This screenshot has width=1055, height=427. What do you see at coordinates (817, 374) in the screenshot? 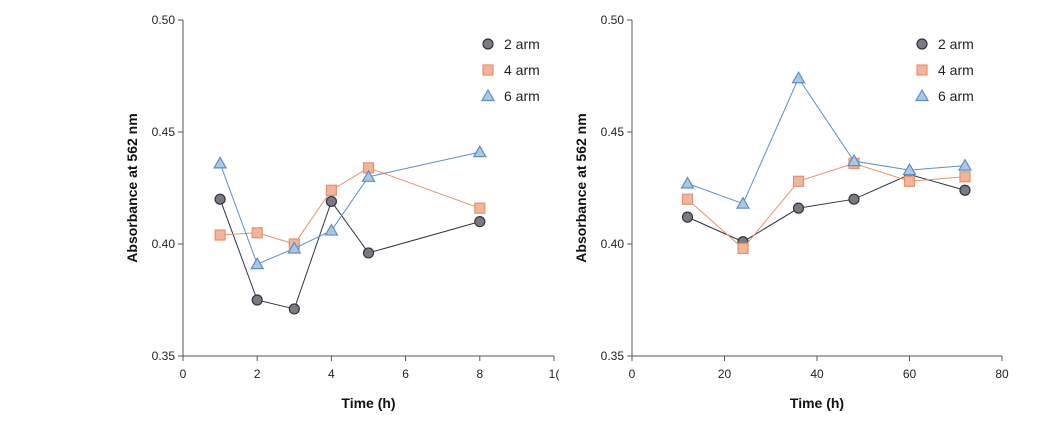
I see `x-tick-label: 40` at bounding box center [817, 374].